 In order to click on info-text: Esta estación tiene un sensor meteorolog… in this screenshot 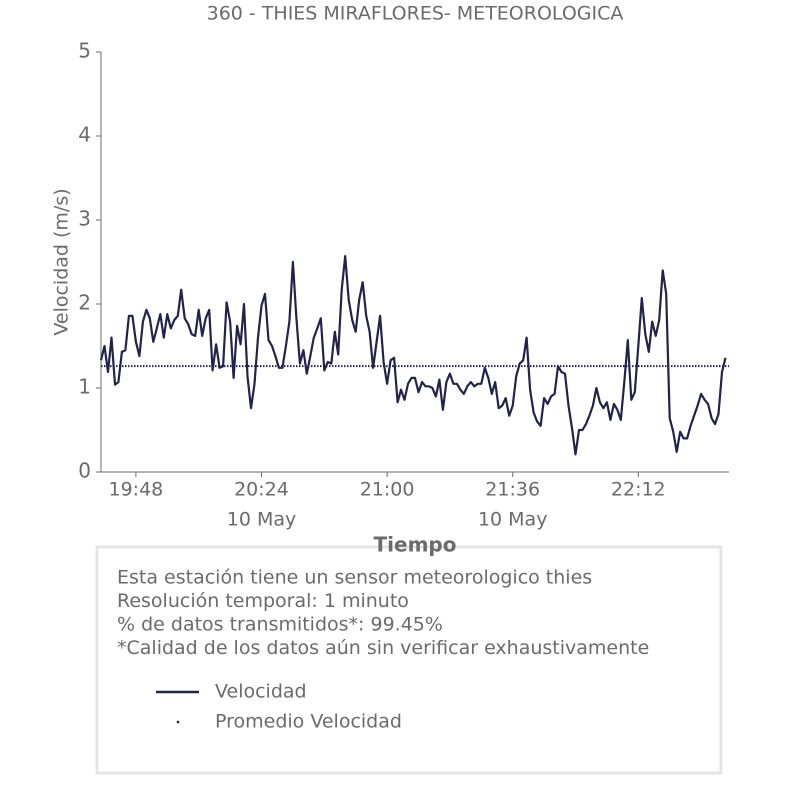, I will do `click(354, 578)`.